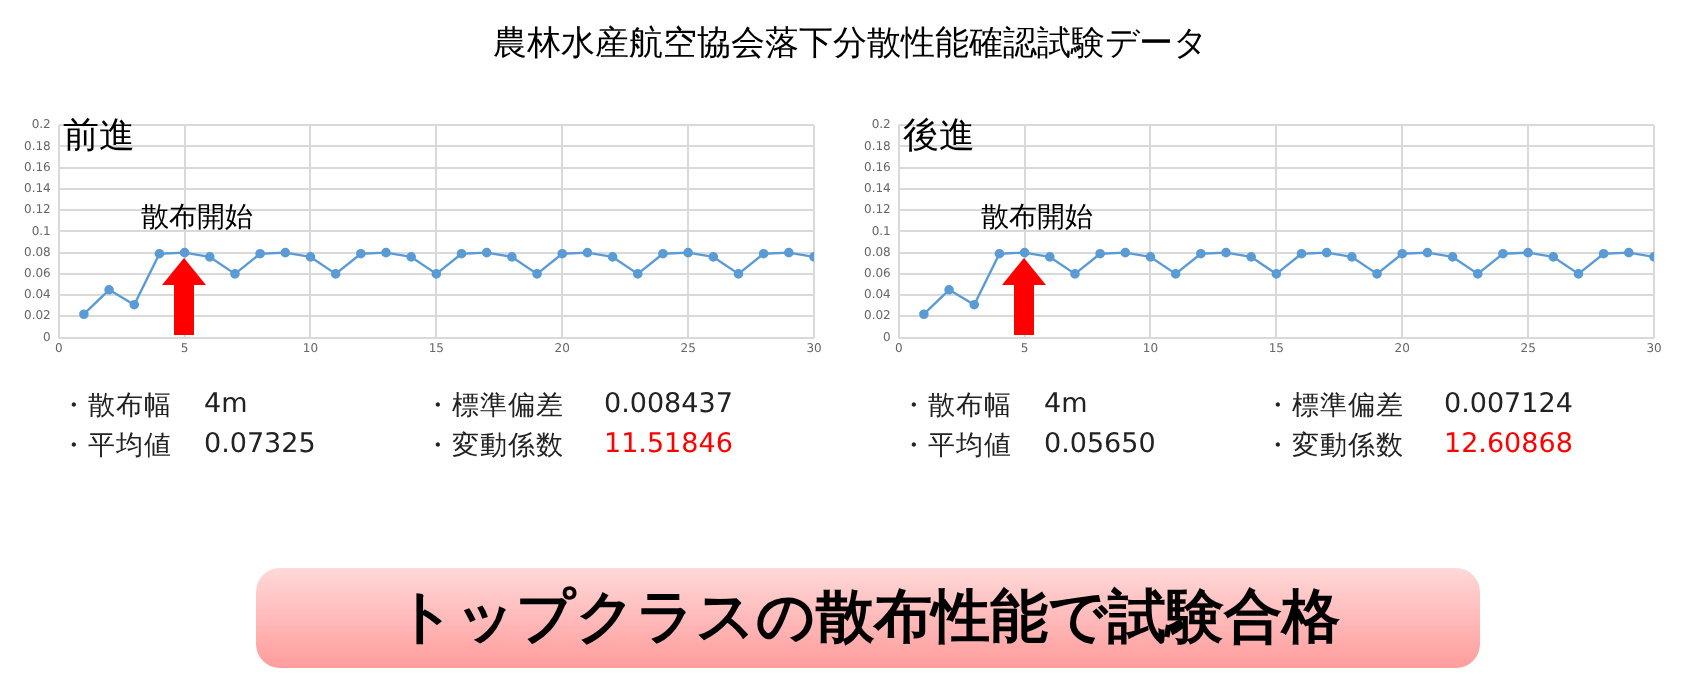 The height and width of the screenshot is (688, 1700). Describe the element at coordinates (868, 618) in the screenshot. I see `rounded-panel: トップクラスの散布性能で試験合格` at that location.